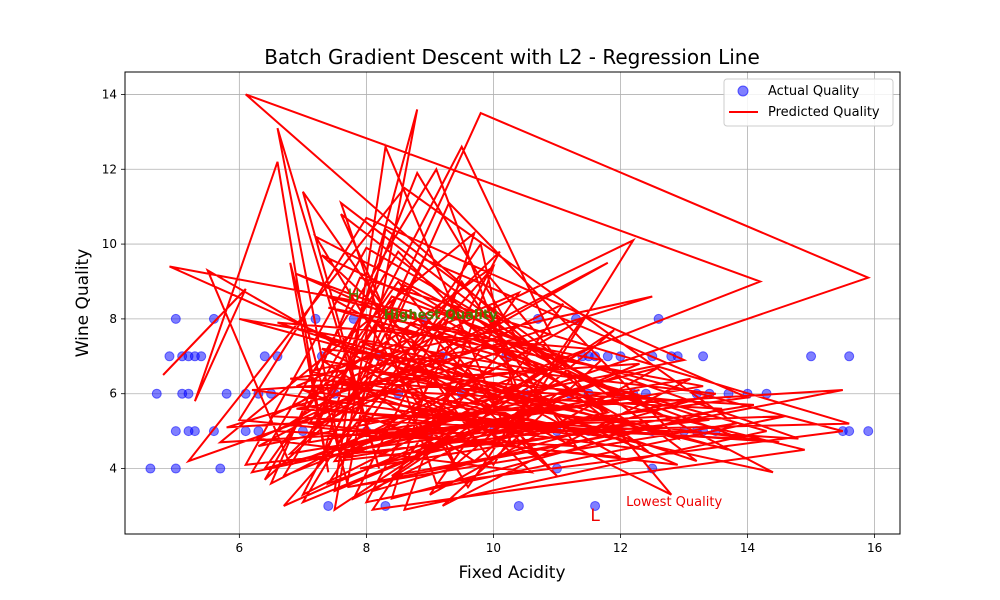  I want to click on highest-quality-label: Highest Quality, so click(441, 315).